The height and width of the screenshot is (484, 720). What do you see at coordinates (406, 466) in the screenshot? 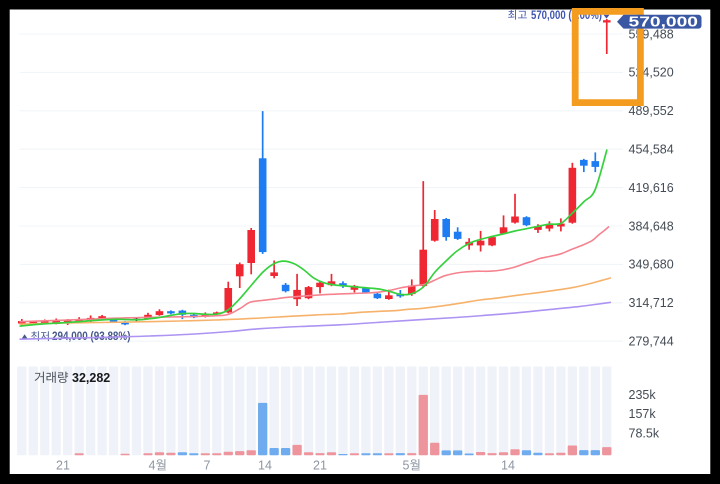
I see `svg-text: 5` at bounding box center [406, 466].